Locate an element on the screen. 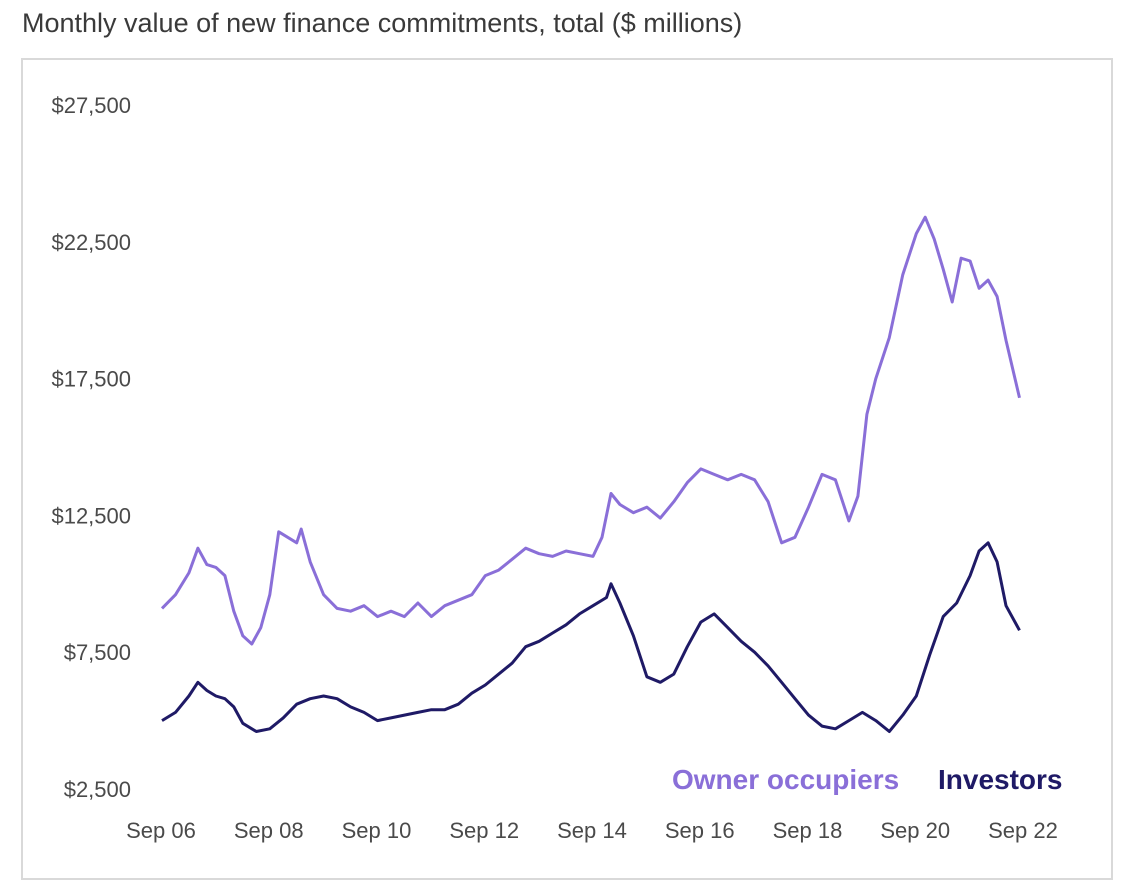 The height and width of the screenshot is (896, 1126). y-tick-label: $27,500 is located at coordinates (91, 105).